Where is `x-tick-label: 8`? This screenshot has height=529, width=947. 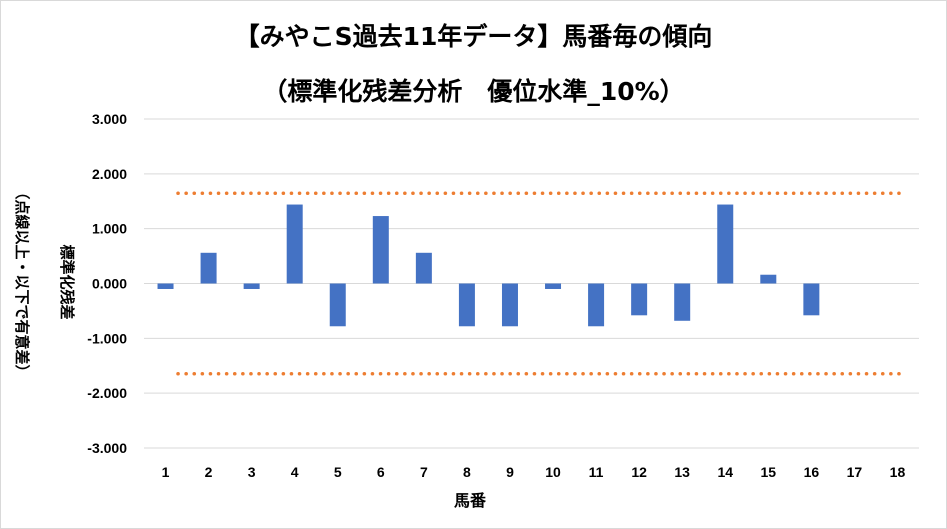 x-tick-label: 8 is located at coordinates (467, 472).